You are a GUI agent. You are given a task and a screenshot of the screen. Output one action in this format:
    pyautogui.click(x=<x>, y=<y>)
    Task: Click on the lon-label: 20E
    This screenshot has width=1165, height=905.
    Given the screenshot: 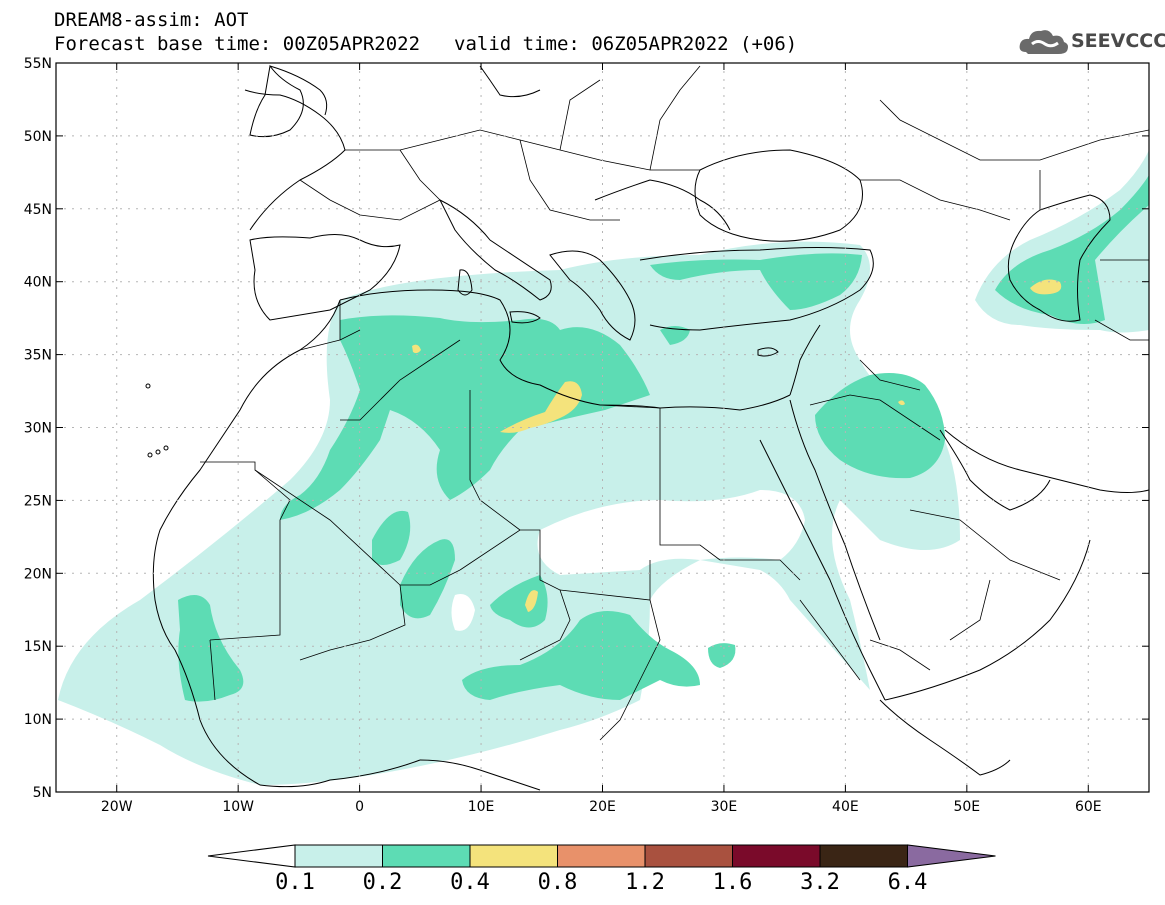 What is the action you would take?
    pyautogui.click(x=602, y=807)
    